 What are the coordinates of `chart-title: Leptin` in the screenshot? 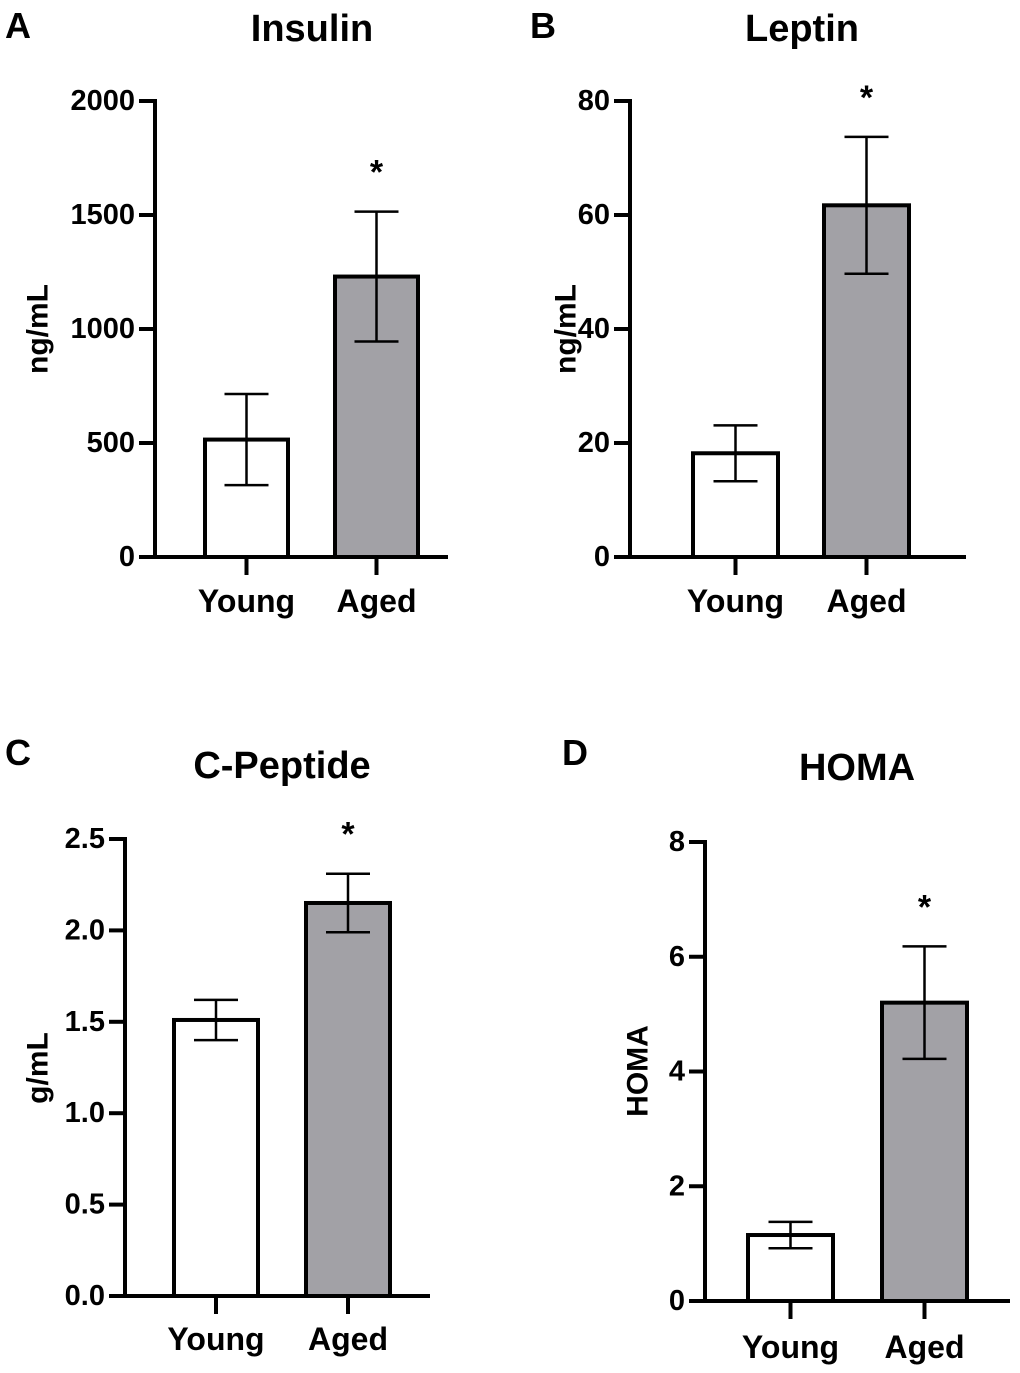 It's located at (802, 29).